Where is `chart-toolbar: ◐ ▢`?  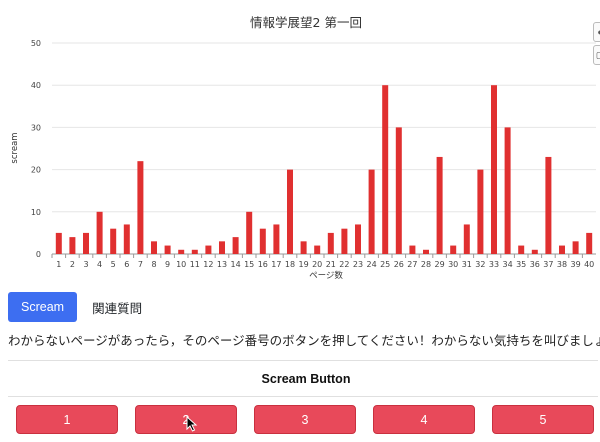
chart-toolbar: ◐ ▢ is located at coordinates (596, 45).